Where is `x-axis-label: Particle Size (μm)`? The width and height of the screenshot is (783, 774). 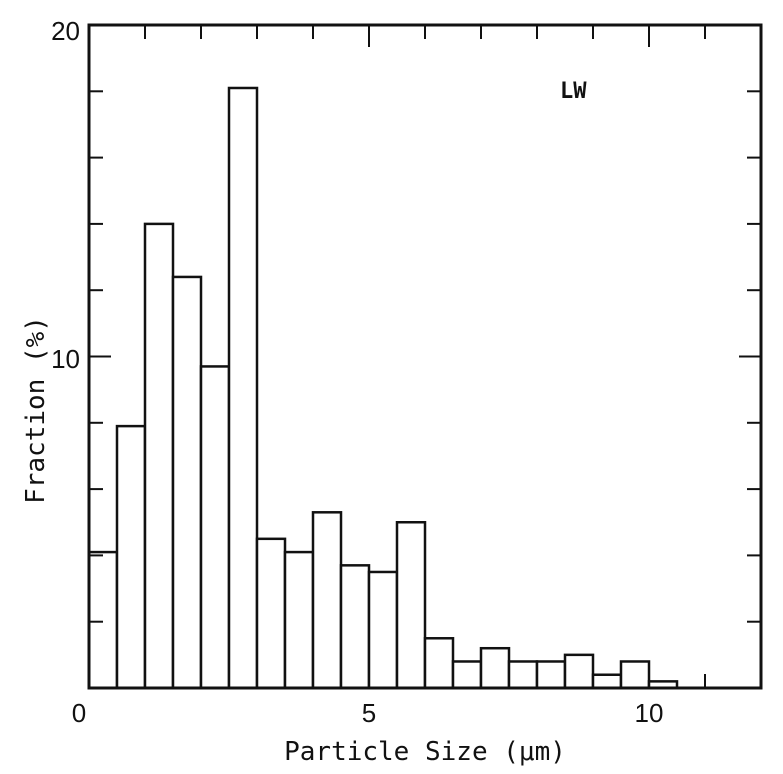 x-axis-label: Particle Size (μm) is located at coordinates (425, 752).